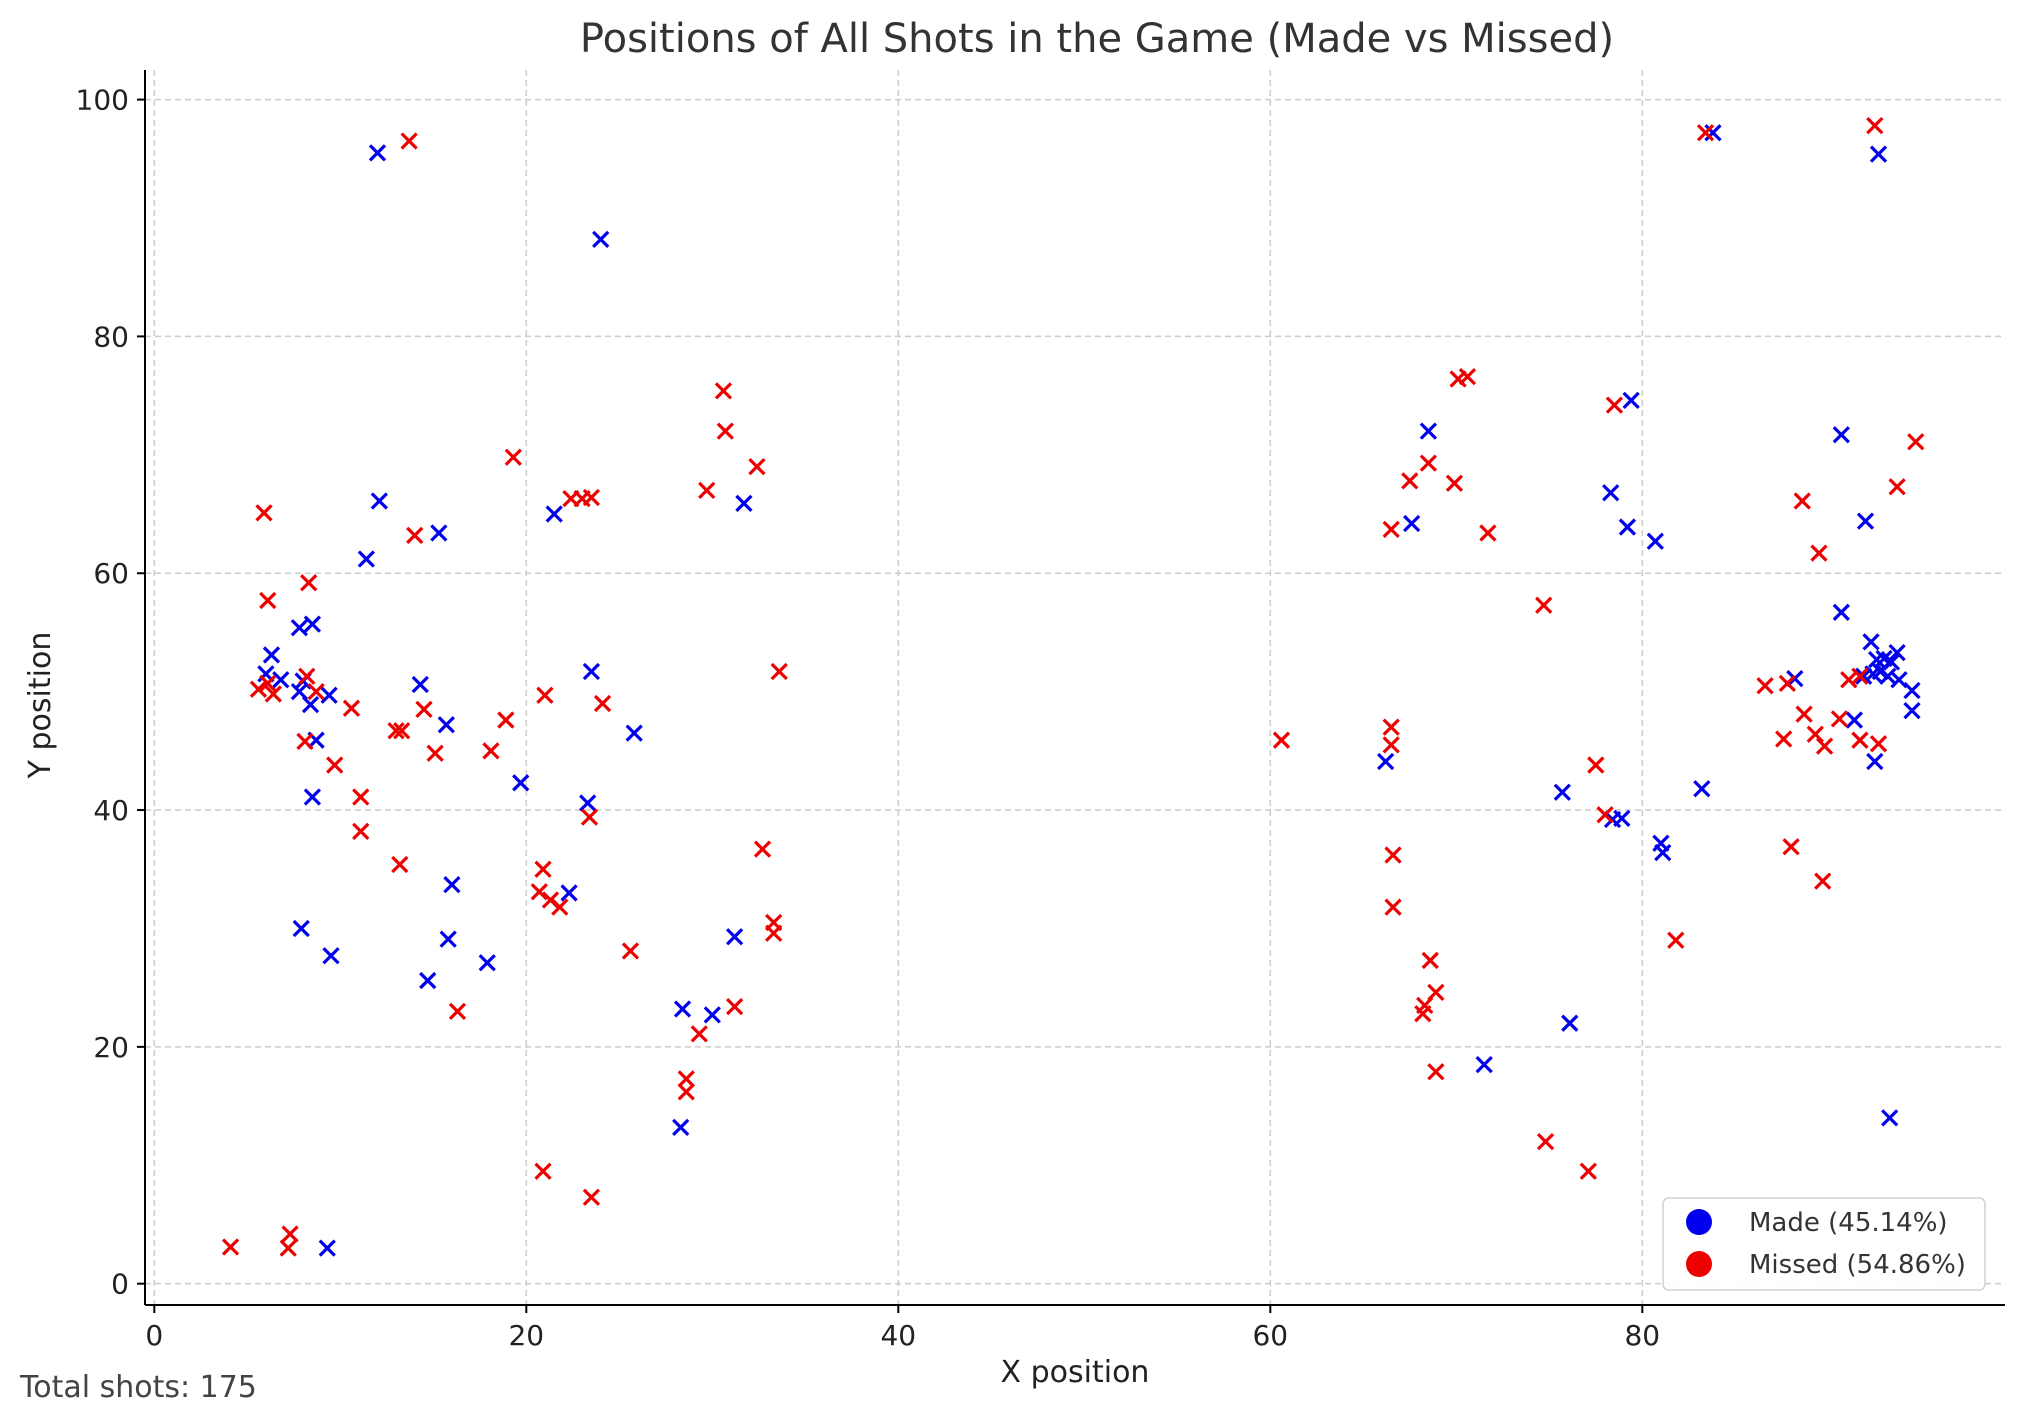 The image size is (2023, 1427). What do you see at coordinates (1857, 1265) in the screenshot?
I see `legend-missed-label: Missed (54.86%)` at bounding box center [1857, 1265].